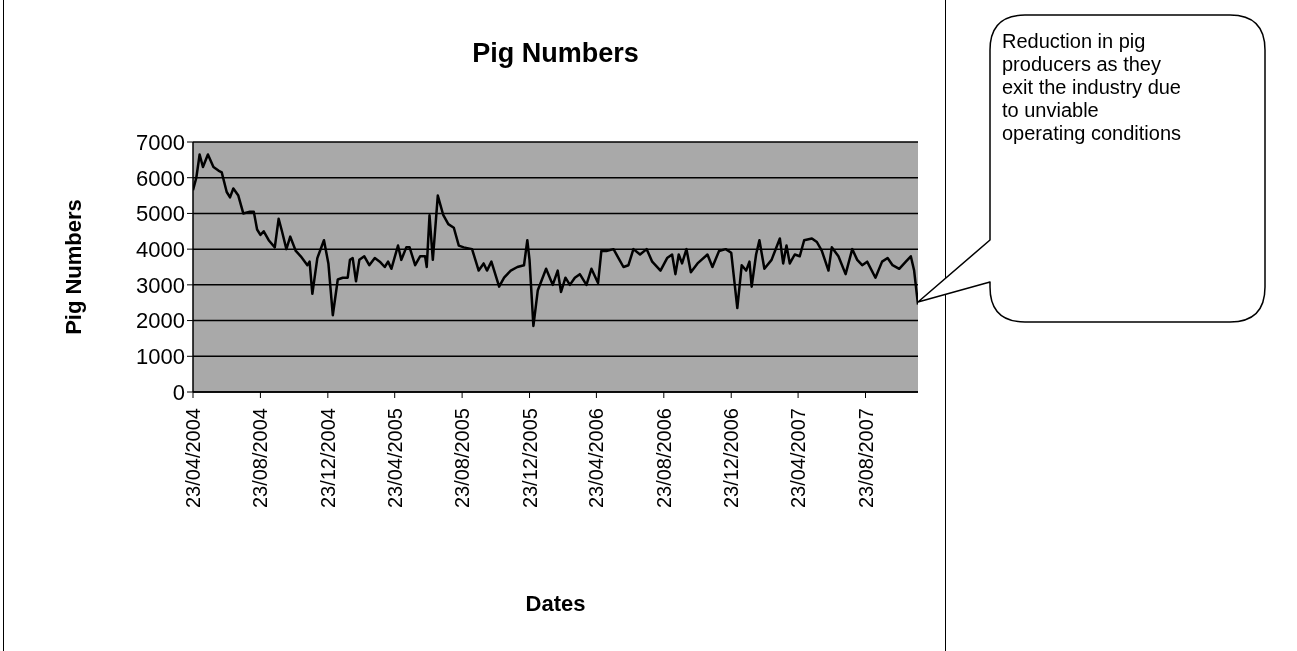 This screenshot has height=651, width=1297. What do you see at coordinates (160, 249) in the screenshot?
I see `y-tick-label: 4000` at bounding box center [160, 249].